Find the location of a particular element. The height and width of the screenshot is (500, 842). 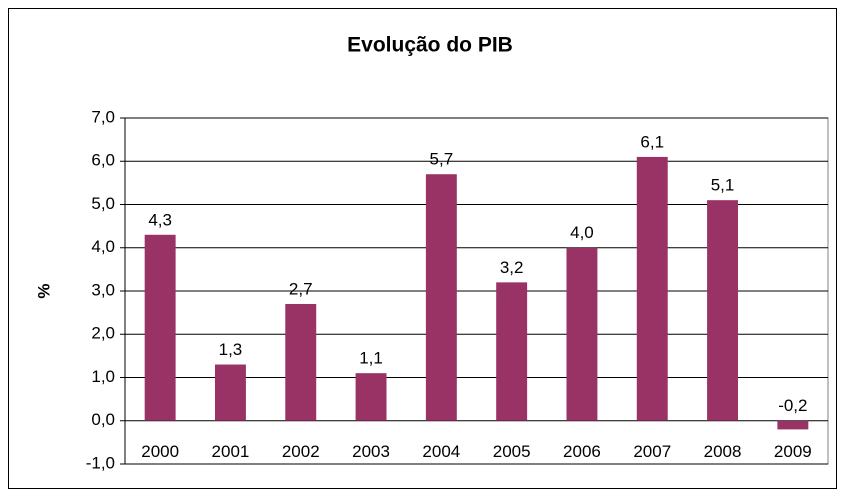

x-tick-label: 2002 is located at coordinates (301, 451).